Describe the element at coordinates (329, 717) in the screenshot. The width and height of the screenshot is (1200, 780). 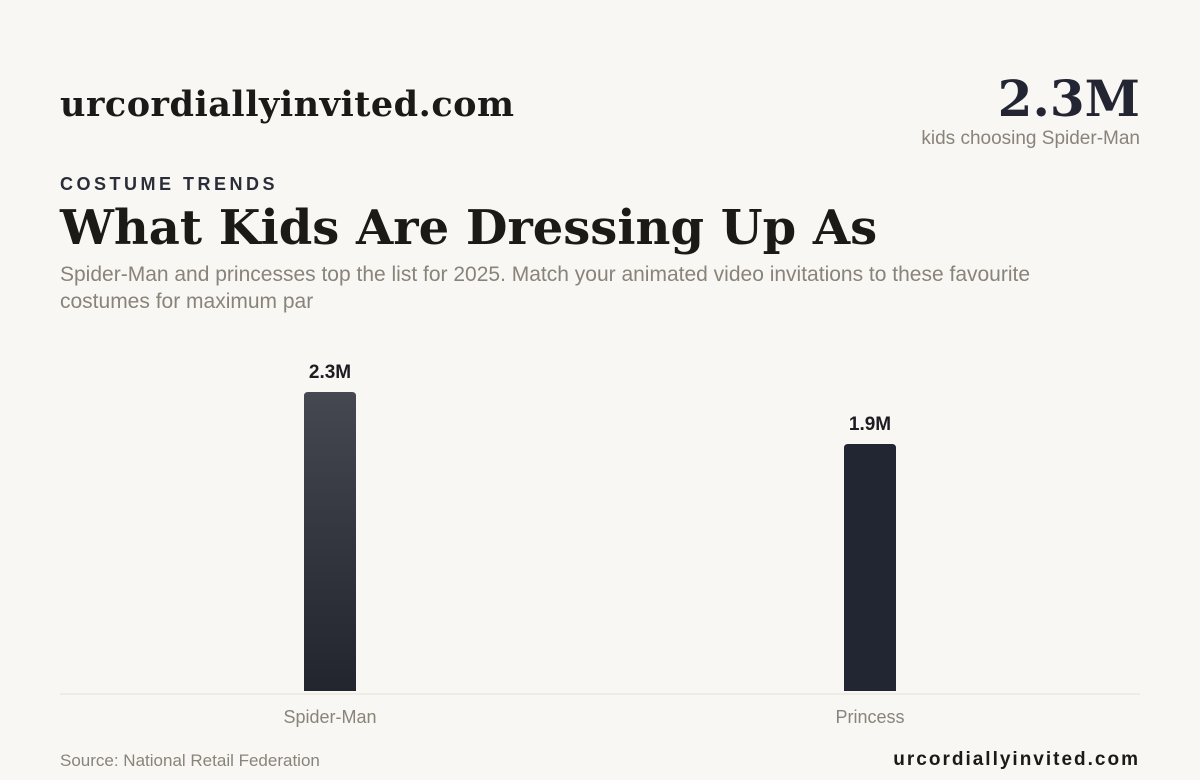
I see `category-label: Spider-Man` at that location.